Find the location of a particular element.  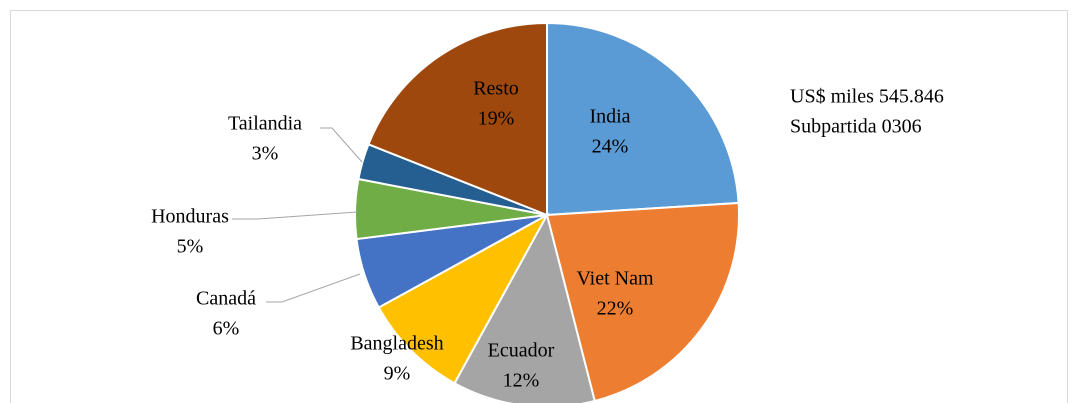

slice-value-label: 6% is located at coordinates (226, 329).